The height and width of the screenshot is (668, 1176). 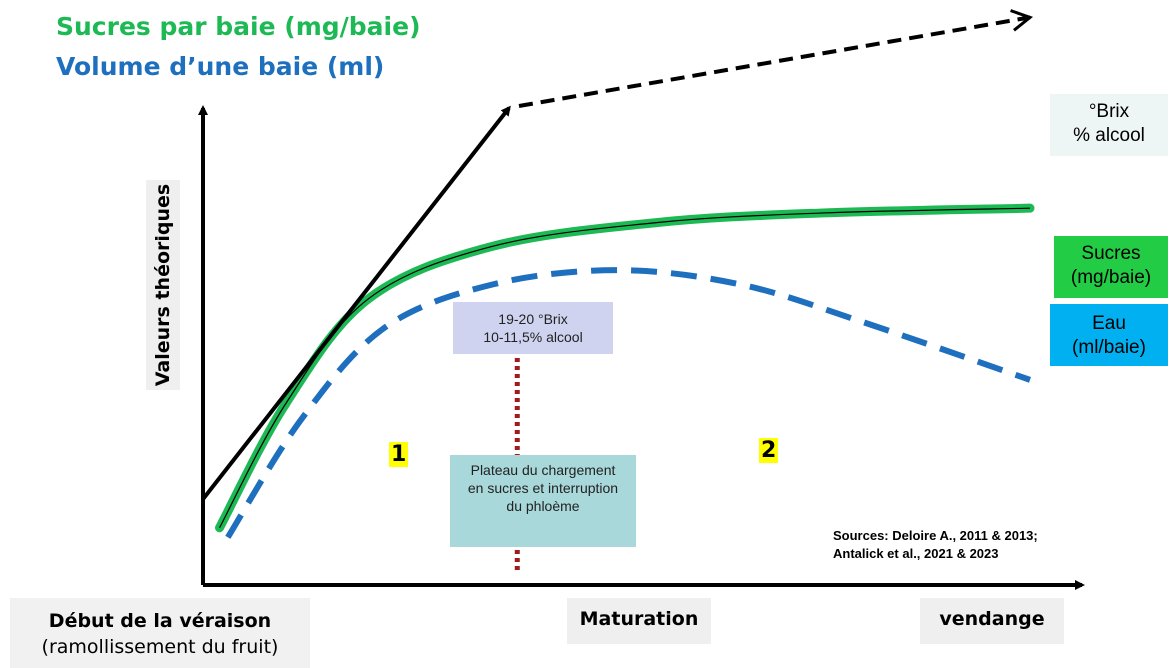 What do you see at coordinates (935, 535) in the screenshot?
I see `sources-line1: Sources: Deloire A., 2011 & 2013;` at bounding box center [935, 535].